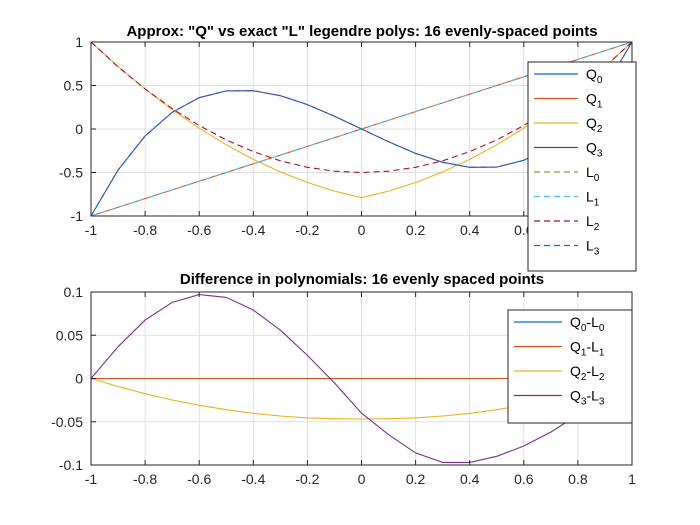 The image size is (700, 525). I want to click on legend-entry: Q3, so click(594, 150).